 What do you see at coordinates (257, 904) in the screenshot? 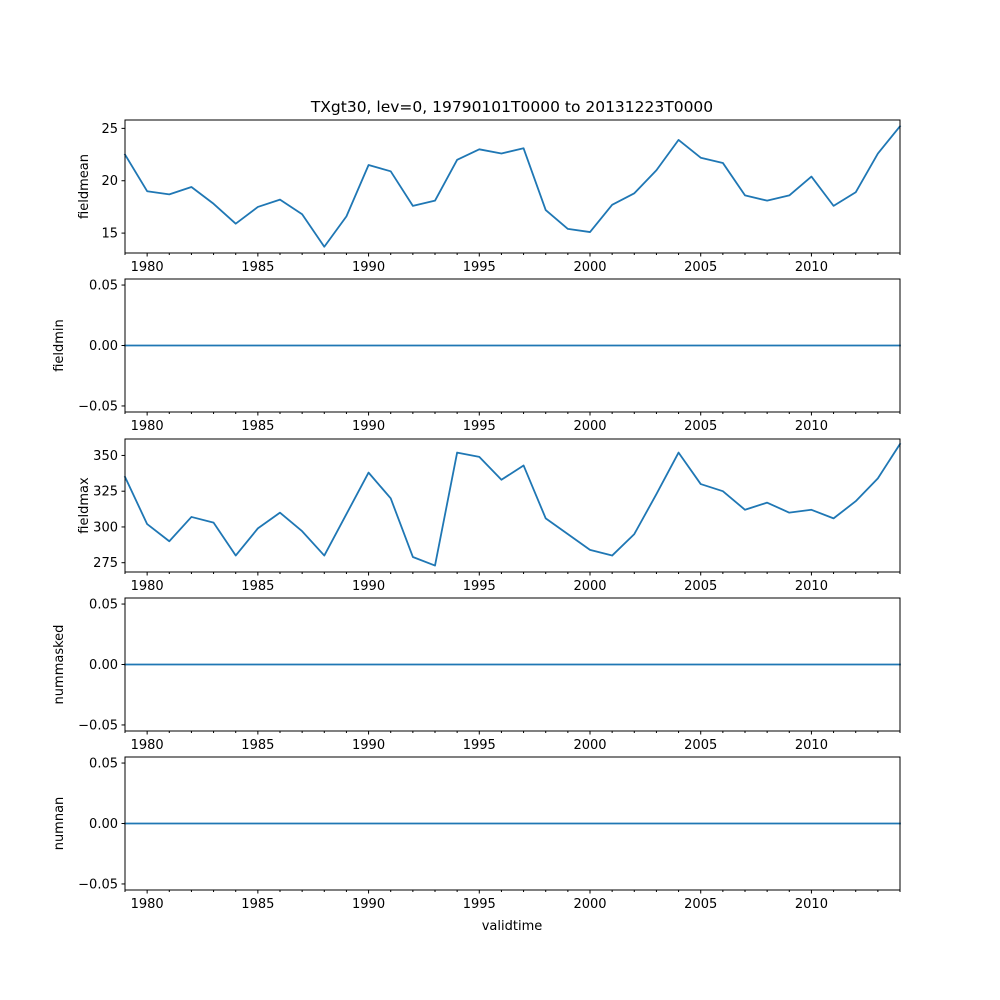
I see `x-tick-label-numnan: 1985` at bounding box center [257, 904].